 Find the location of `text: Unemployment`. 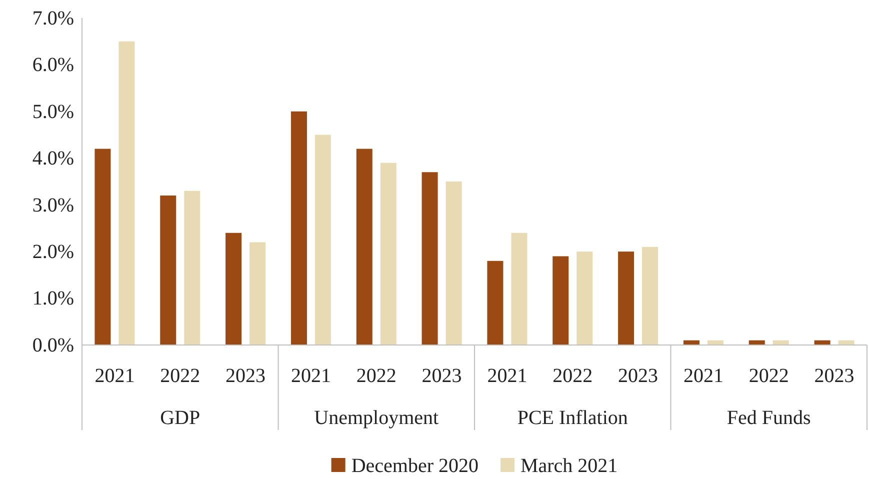

text: Unemployment is located at coordinates (377, 418).